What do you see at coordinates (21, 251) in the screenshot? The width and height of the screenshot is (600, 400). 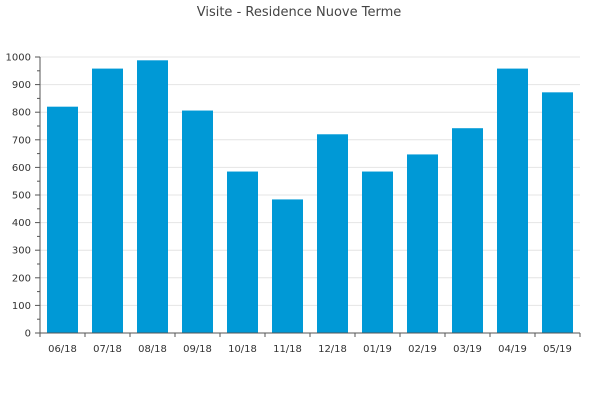 I see `y-tick-label: 300` at bounding box center [21, 251].